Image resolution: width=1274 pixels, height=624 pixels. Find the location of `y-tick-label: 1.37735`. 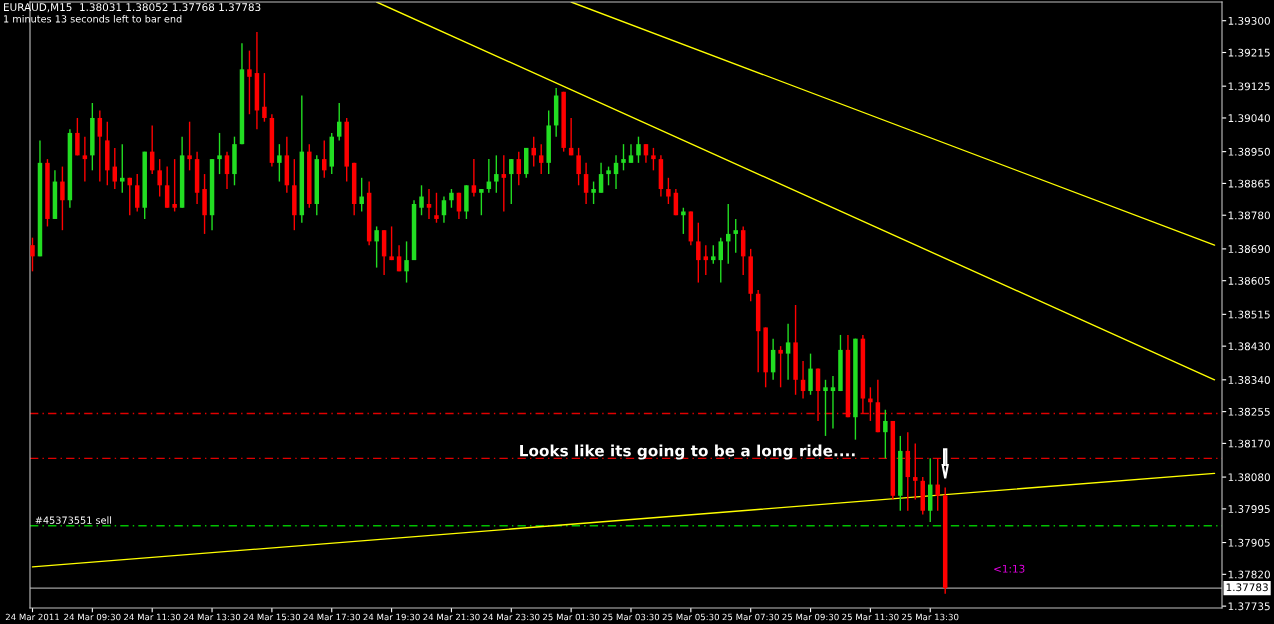

y-tick-label: 1.37735 is located at coordinates (1249, 606).